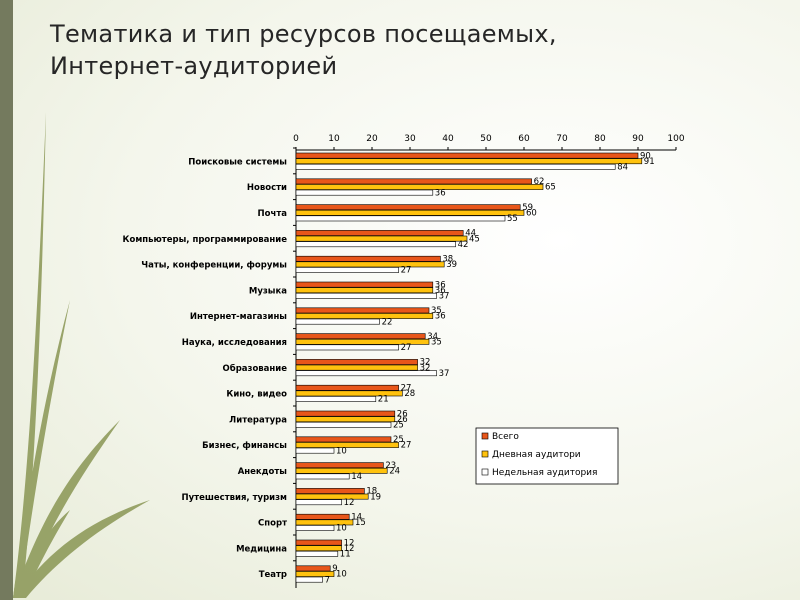 The height and width of the screenshot is (600, 800). Describe the element at coordinates (334, 569) in the screenshot. I see `data-label: 9` at that location.